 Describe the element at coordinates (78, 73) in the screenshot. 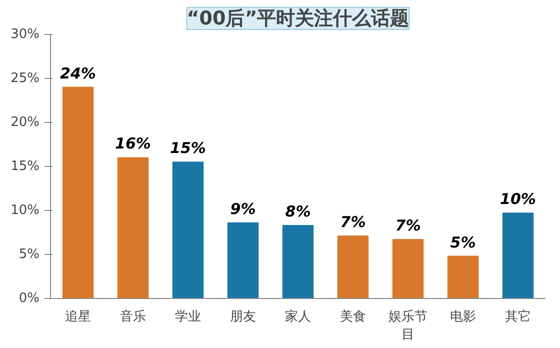

I see `data-label: 24%` at that location.